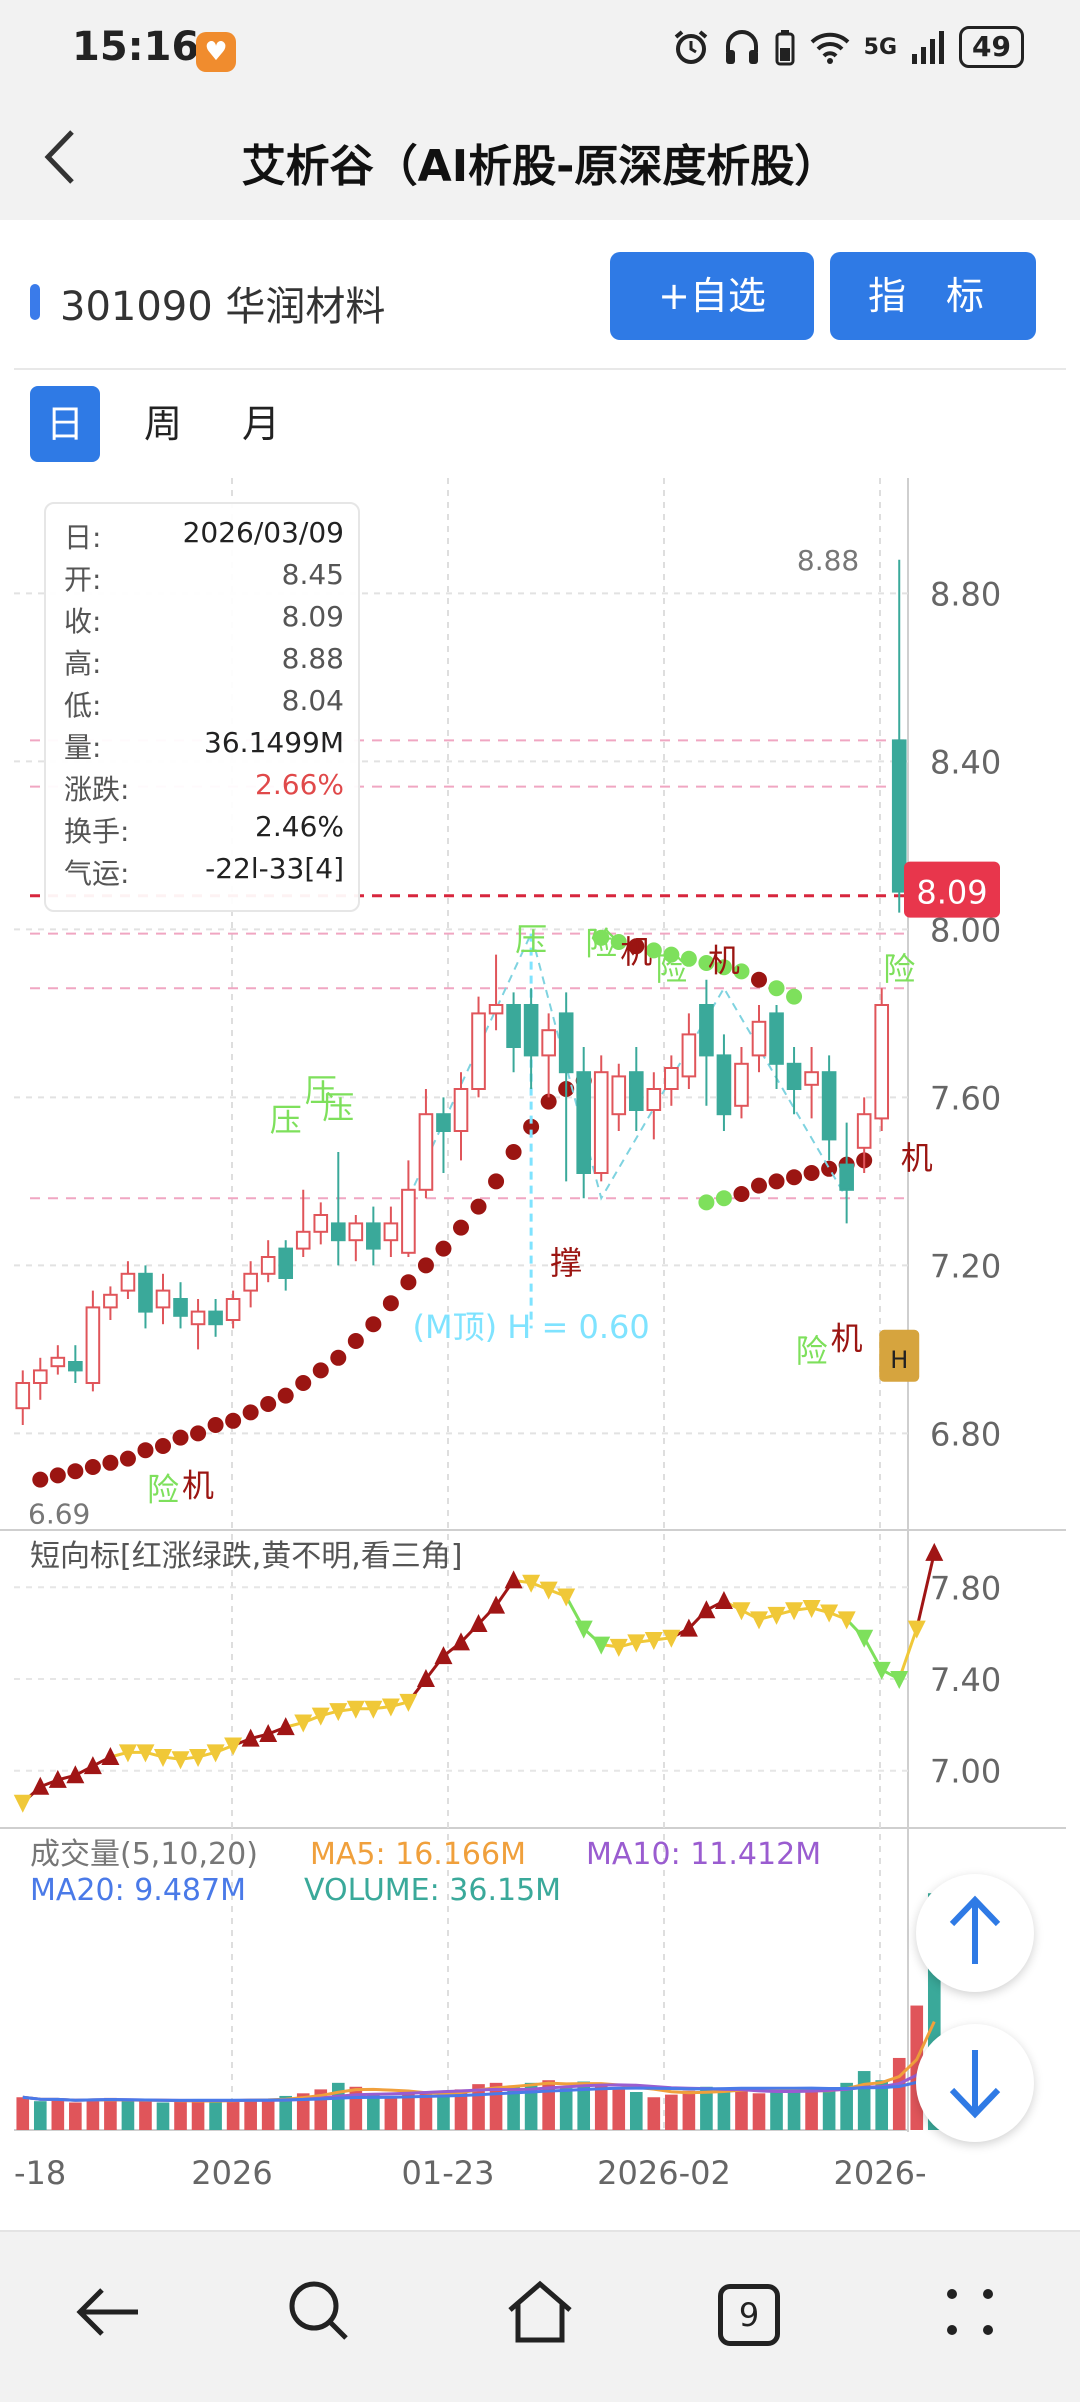  I want to click on arrow-down-icon, so click(975, 2083).